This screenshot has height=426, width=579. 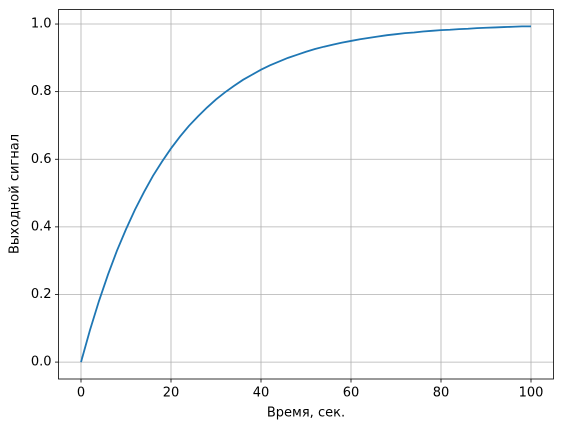 I want to click on x-tick-label: 40, so click(x=261, y=393).